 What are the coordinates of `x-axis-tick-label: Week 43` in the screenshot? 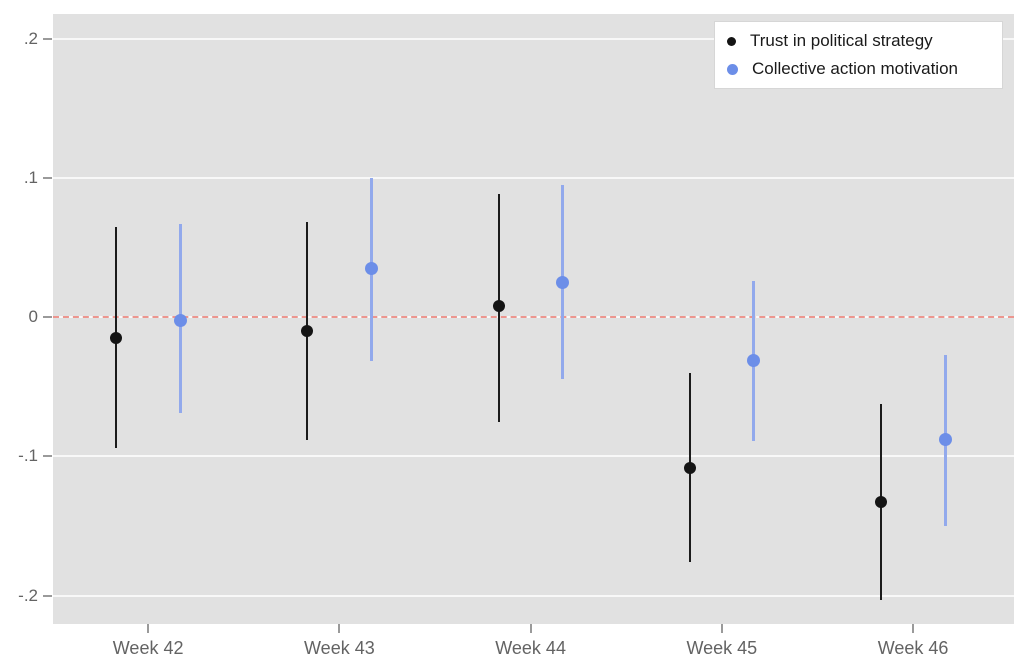 It's located at (339, 648).